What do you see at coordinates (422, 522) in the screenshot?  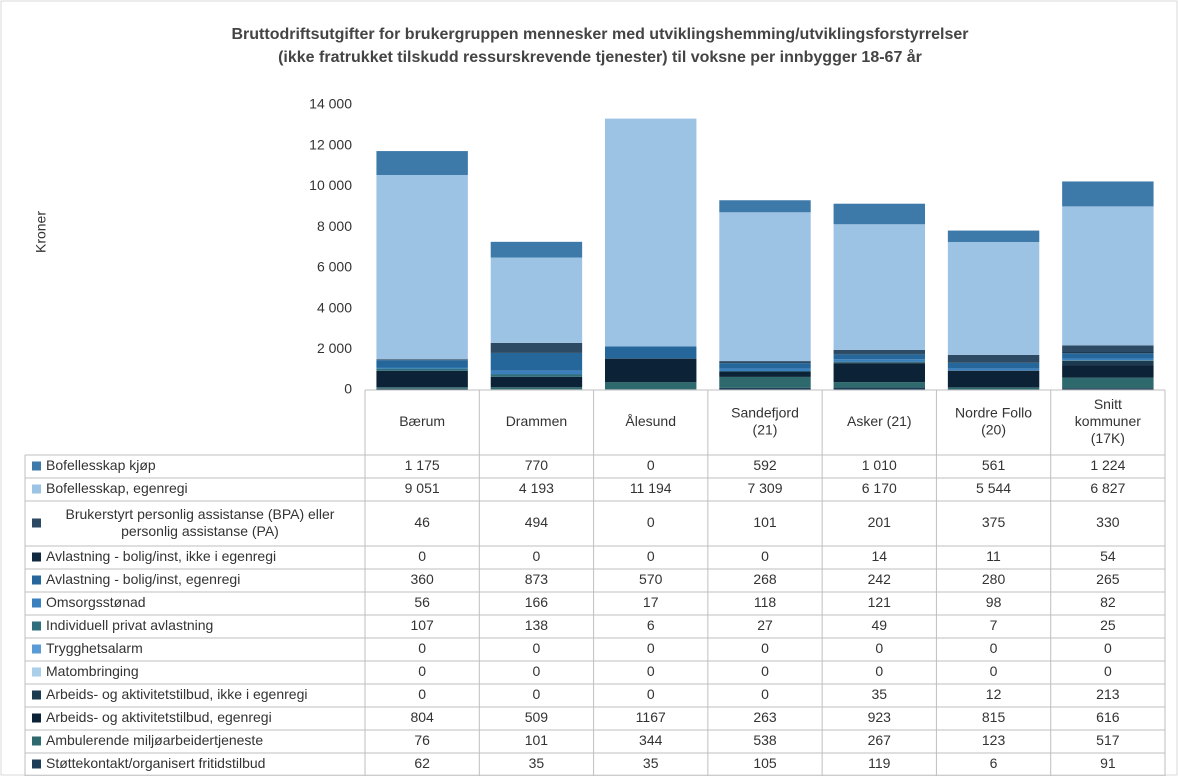 I see `table-value: 46` at bounding box center [422, 522].